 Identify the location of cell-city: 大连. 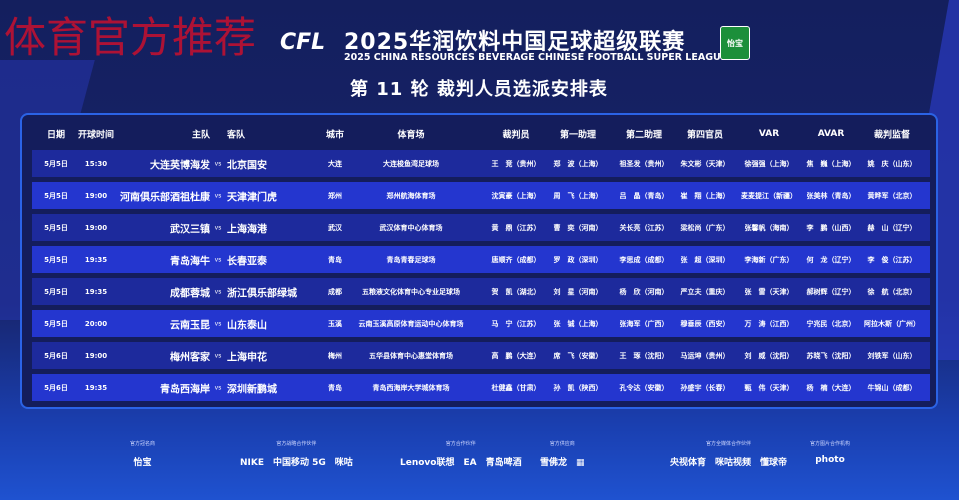
(335, 163).